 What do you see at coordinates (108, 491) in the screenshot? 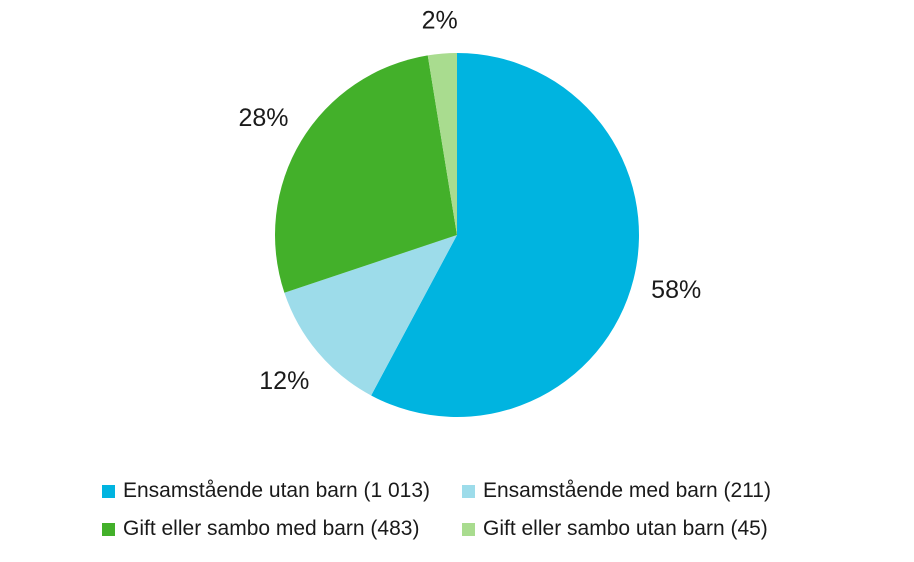
I see `legend-swatch-ensamstaende-utan-barn` at bounding box center [108, 491].